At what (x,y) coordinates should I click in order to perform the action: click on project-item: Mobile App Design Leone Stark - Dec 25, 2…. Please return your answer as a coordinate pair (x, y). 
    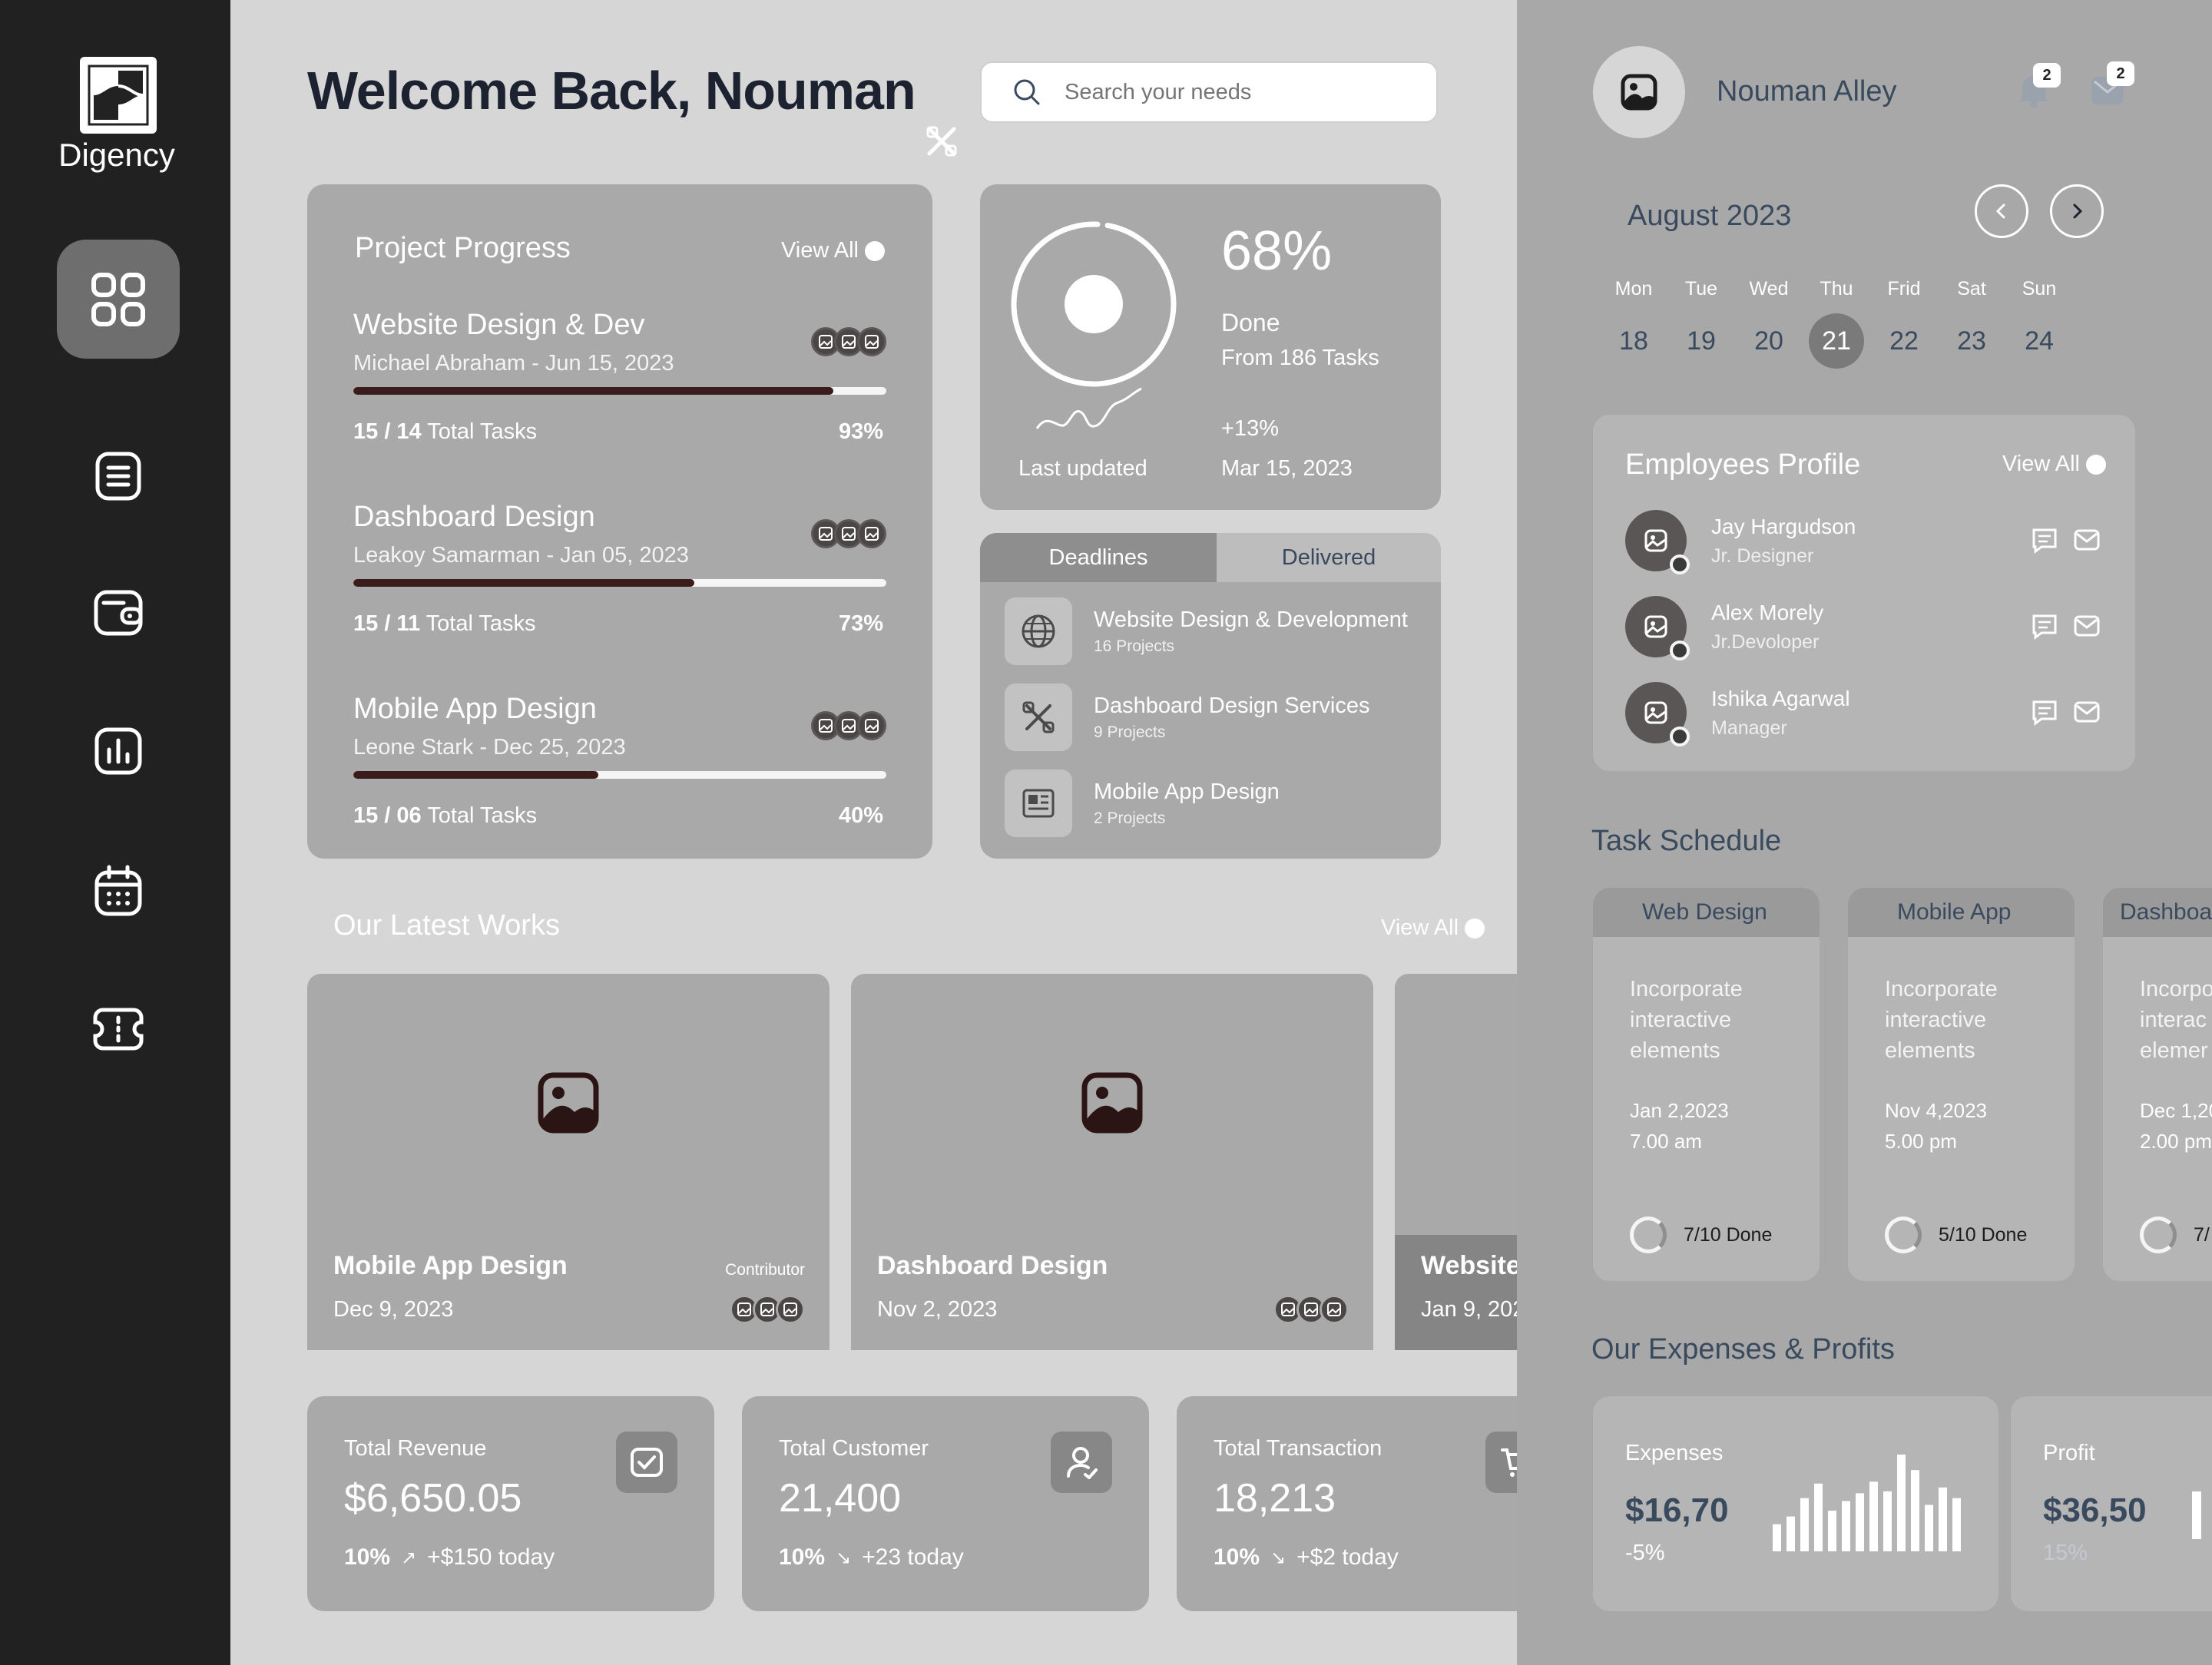
    Looking at the image, I should click on (619, 781).